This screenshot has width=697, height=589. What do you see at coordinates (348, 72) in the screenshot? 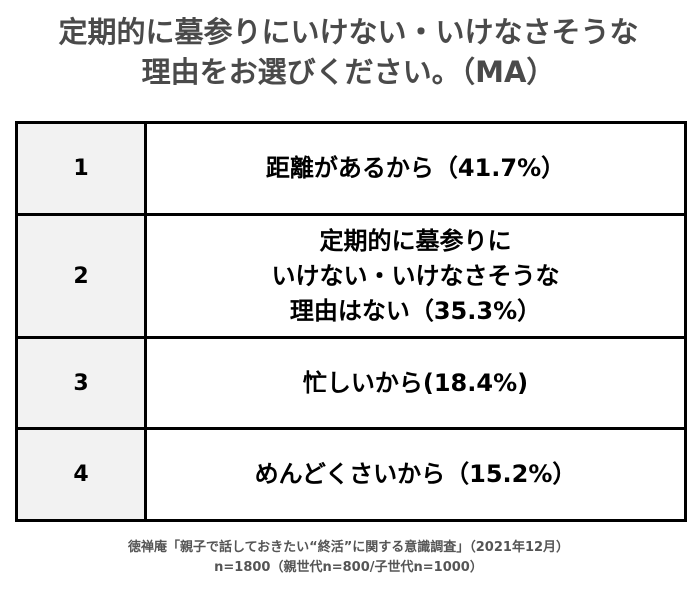
I see `title-line-2: 理由をお選びください。（MA）` at bounding box center [348, 72].